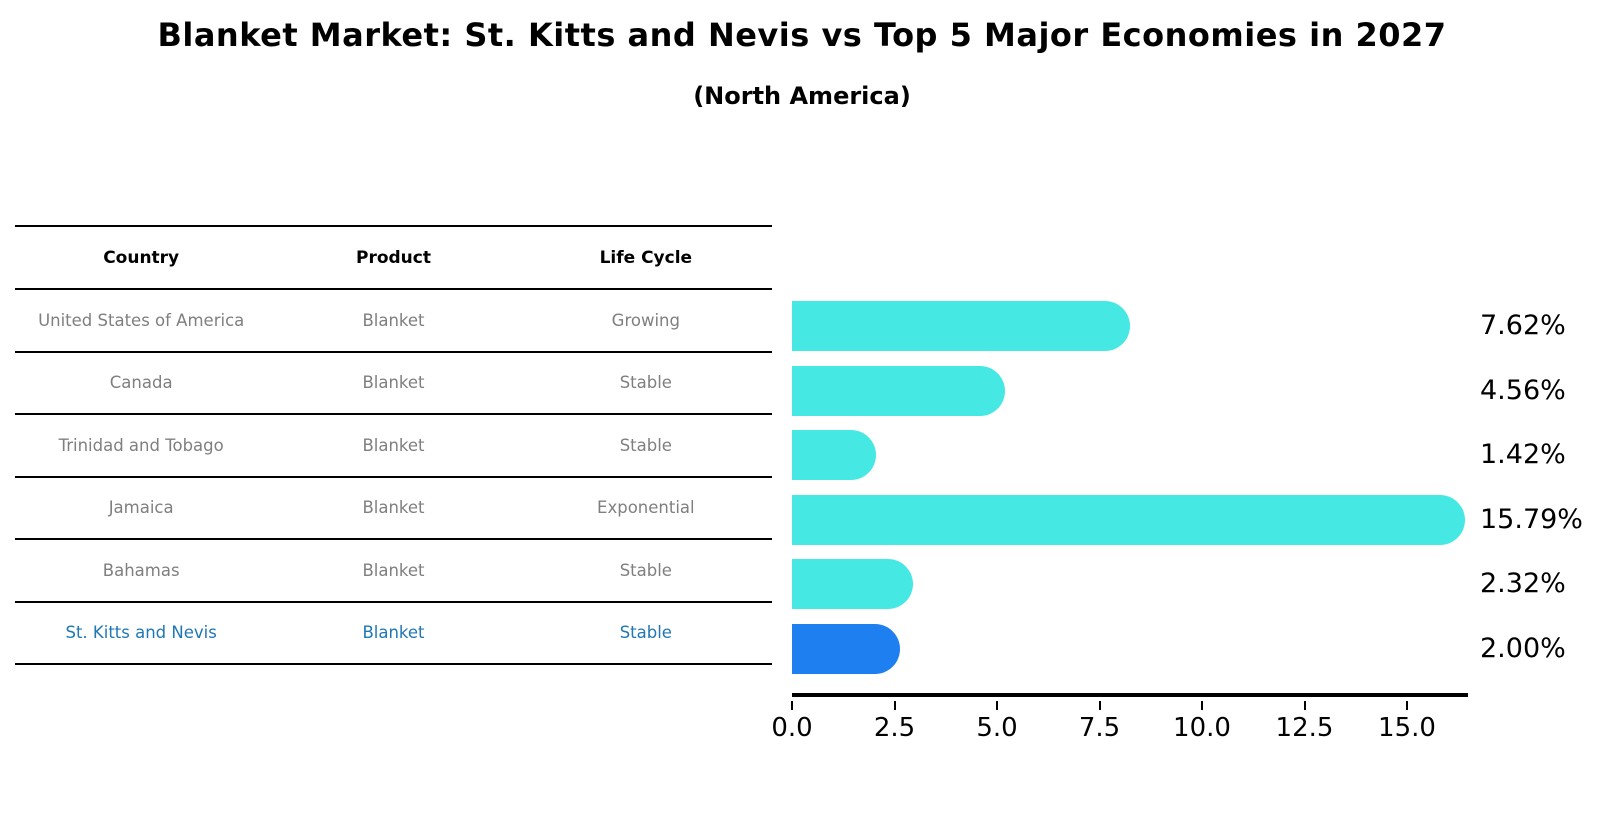 Image resolution: width=1604 pixels, height=823 pixels. I want to click on bar-value-labels: 7.62% 4.56% 1.42% 15.79% 2.32% 2.00%, so click(1542, 411).